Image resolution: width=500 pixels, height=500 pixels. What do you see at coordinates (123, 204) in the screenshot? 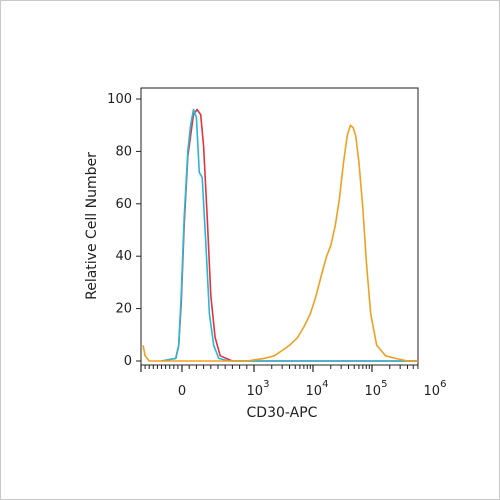
I see `y-tick-label: 60` at bounding box center [123, 204].